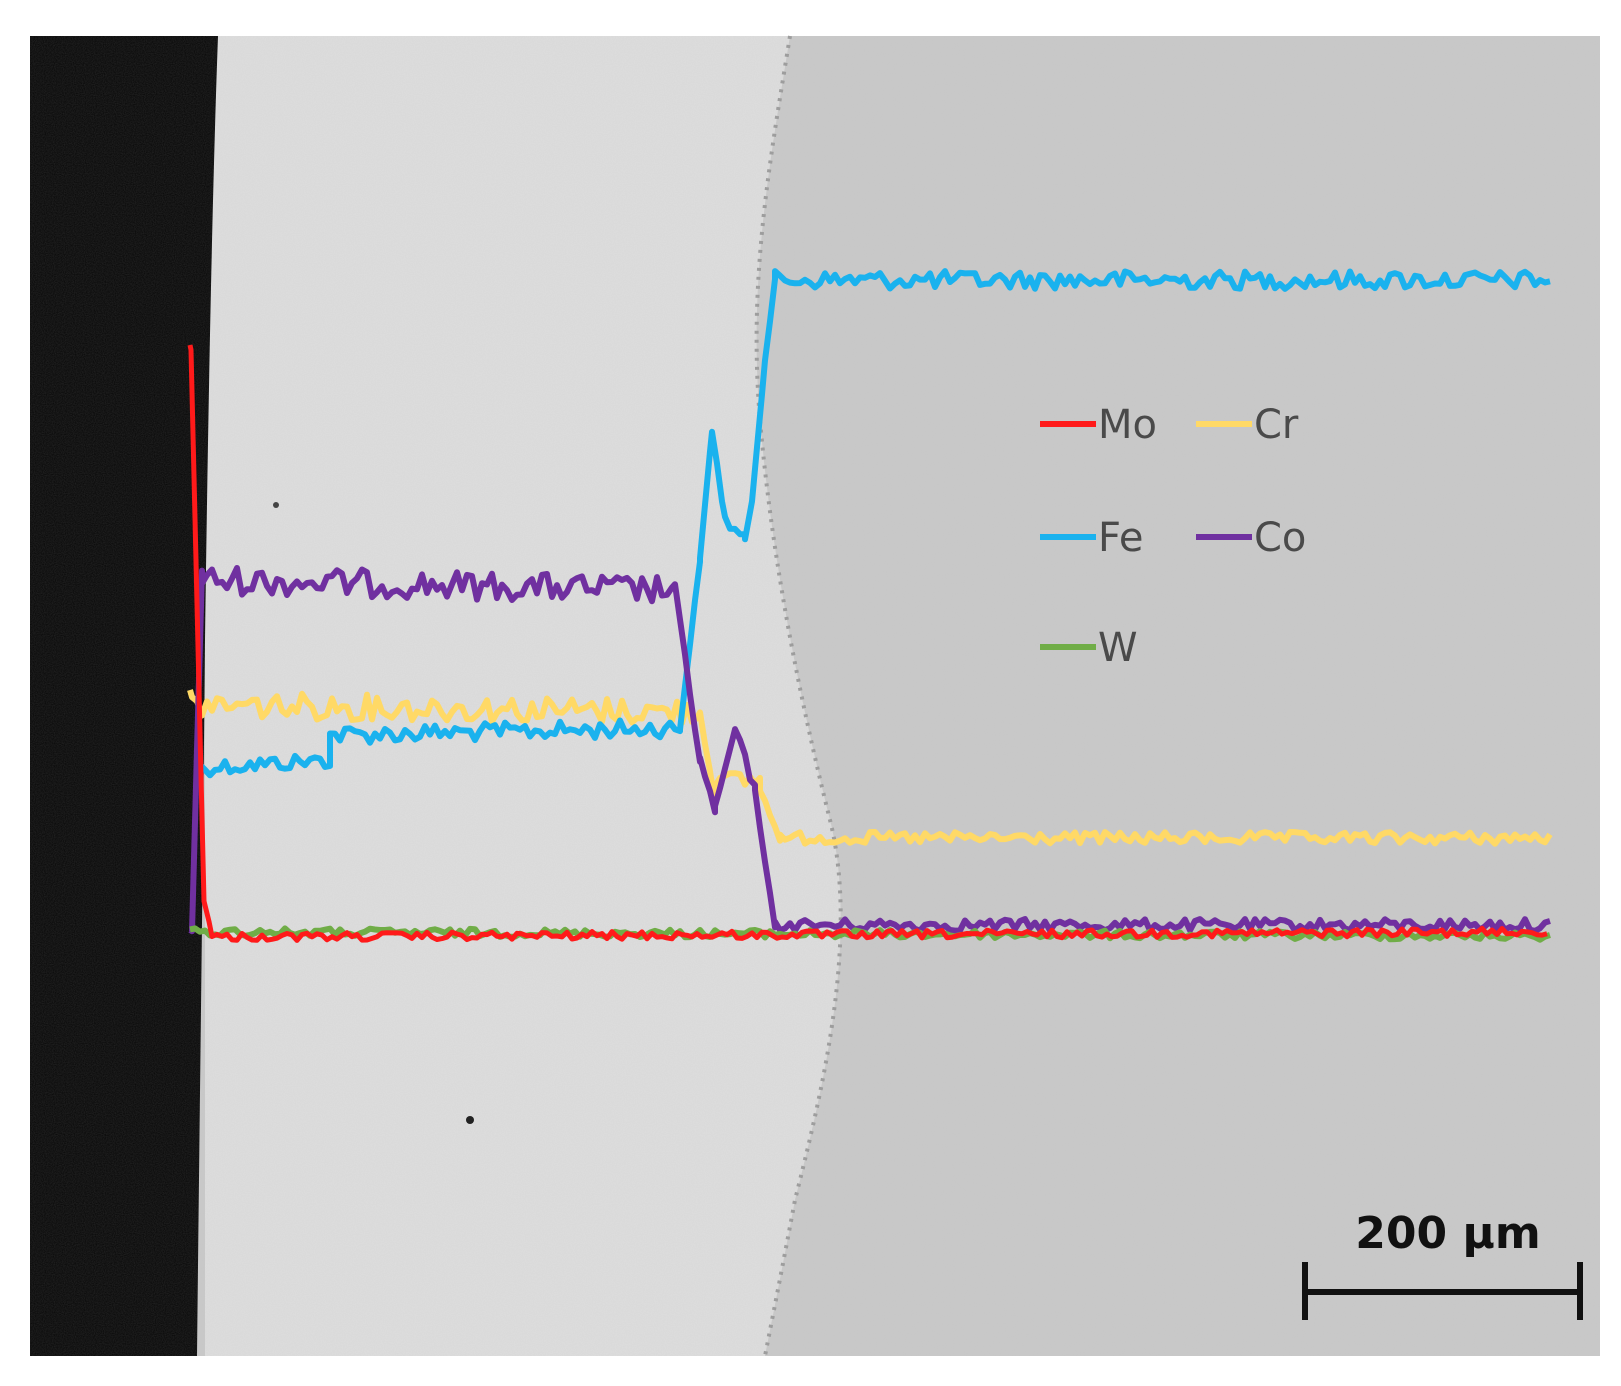 Image resolution: width=1621 pixels, height=1386 pixels. What do you see at coordinates (1127, 425) in the screenshot?
I see `legend-label-mo: Mo` at bounding box center [1127, 425].